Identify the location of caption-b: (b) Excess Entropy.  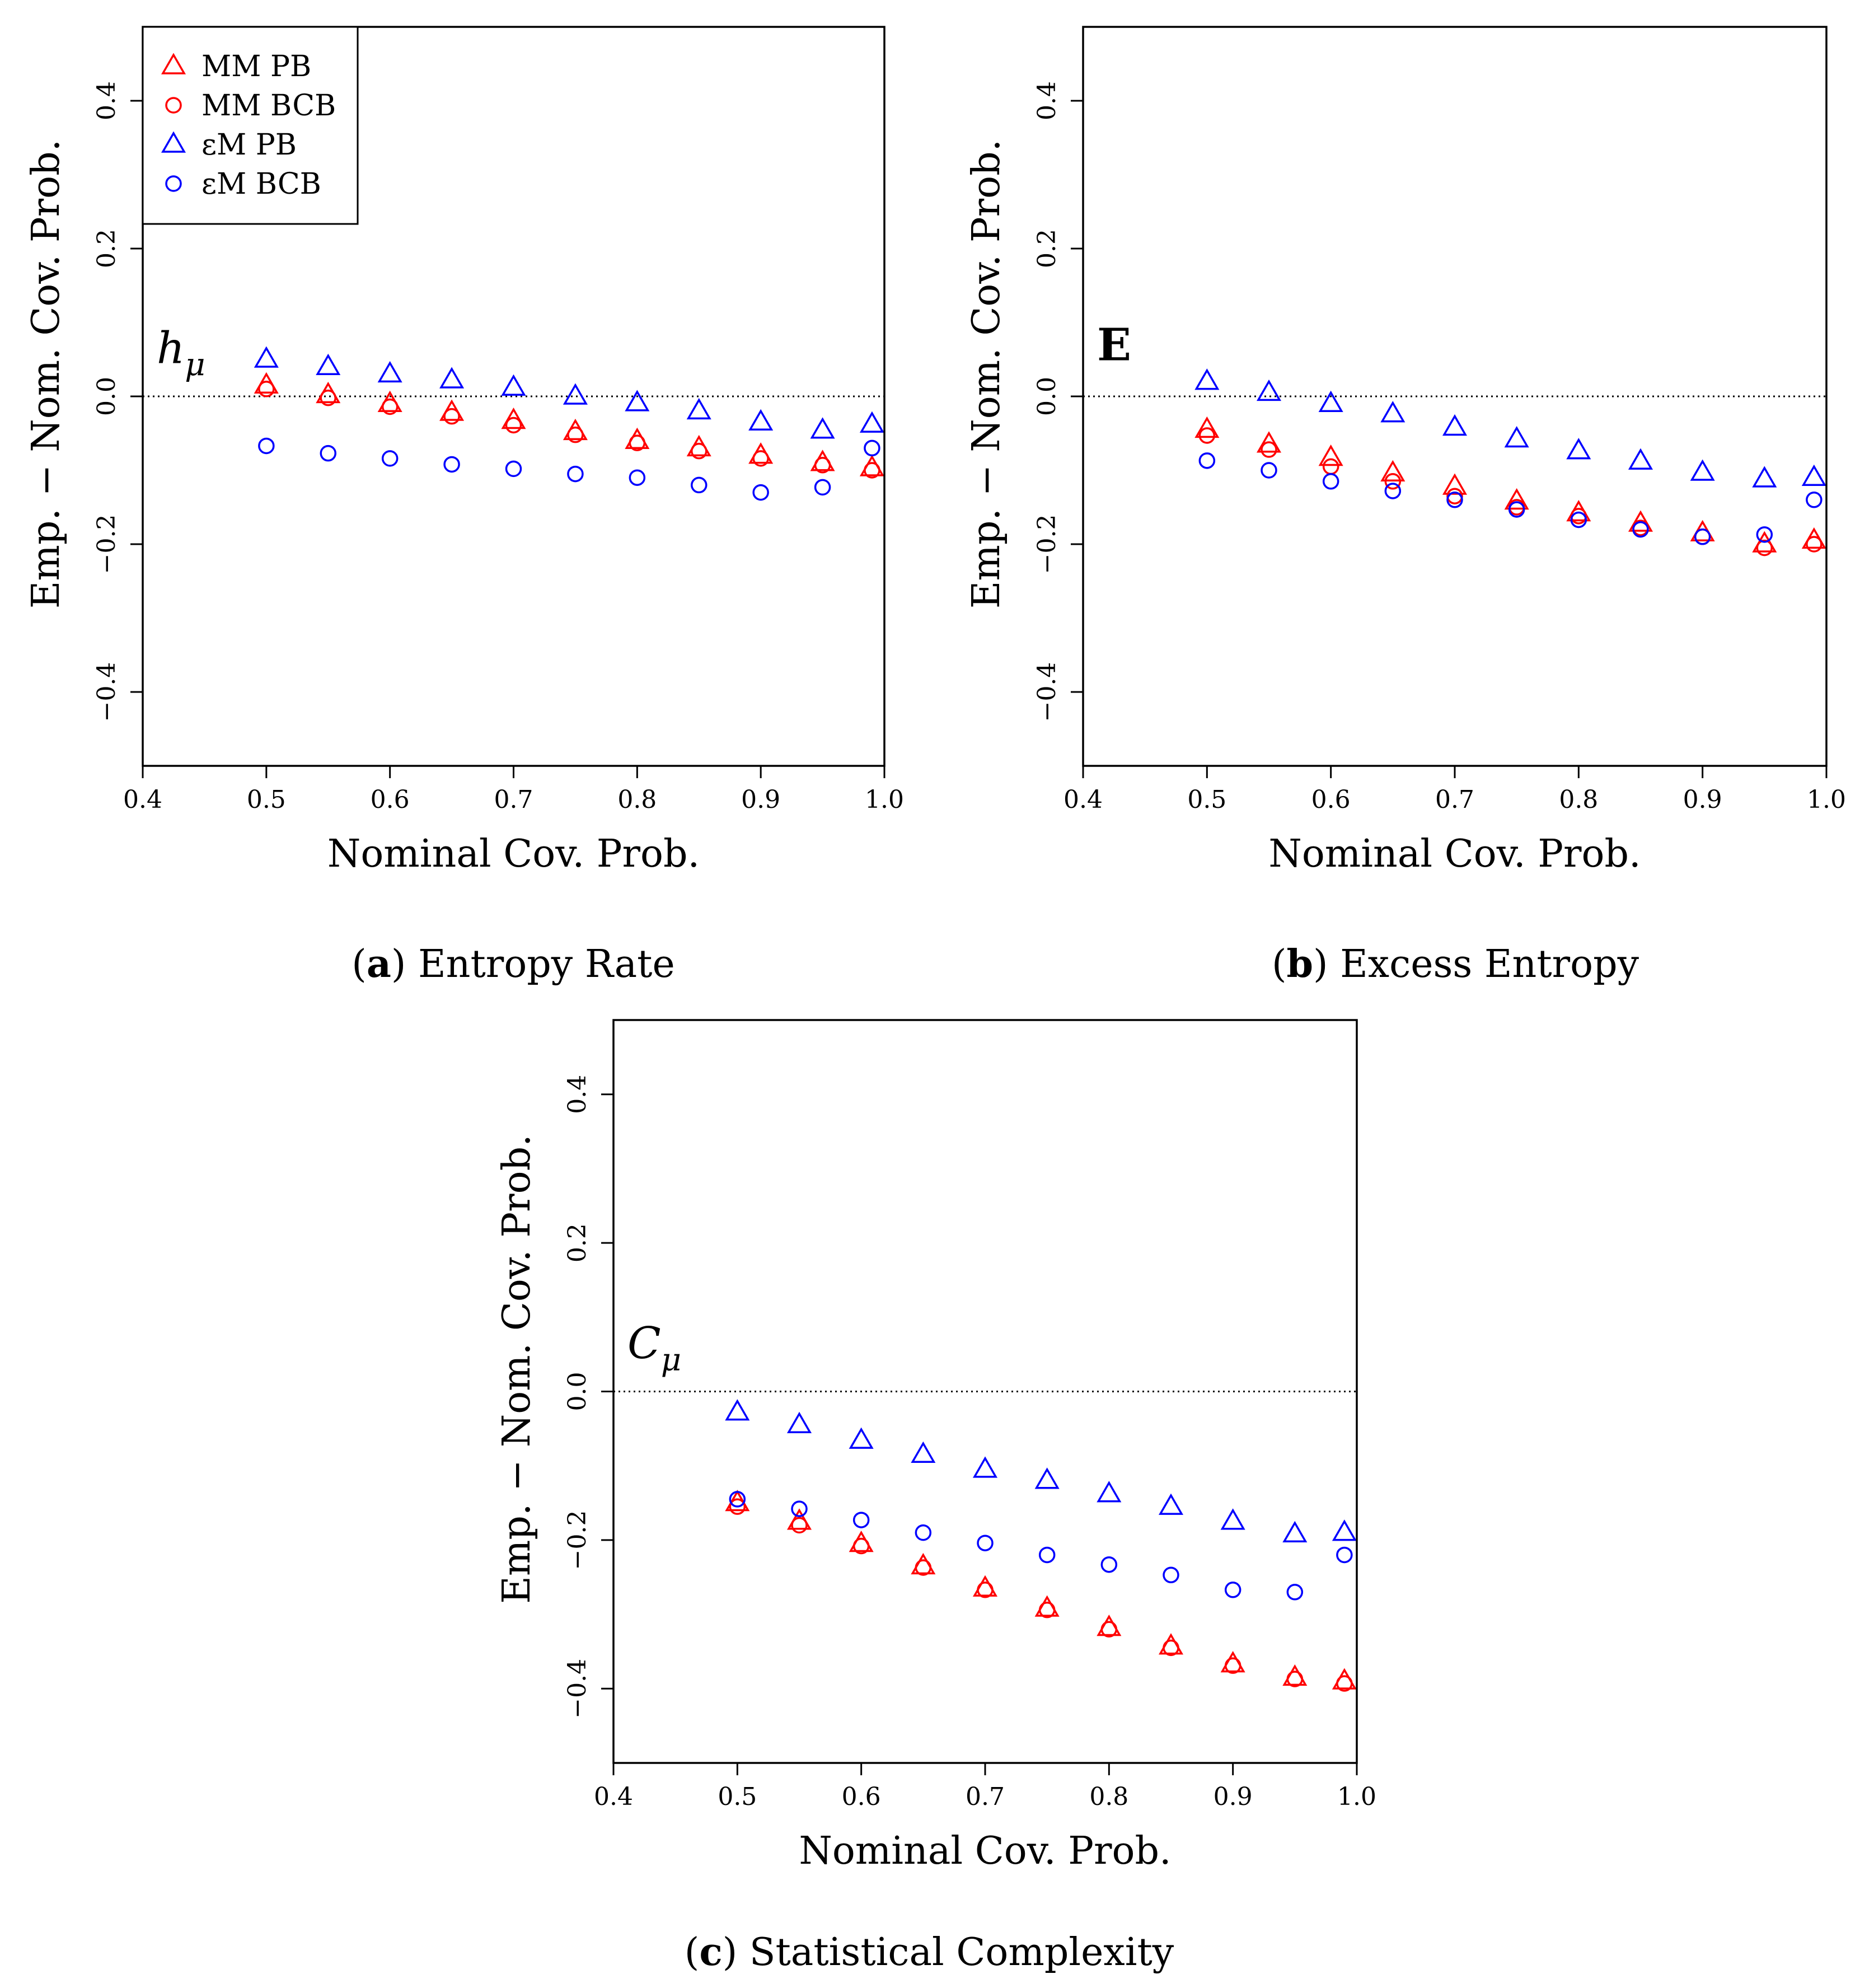
(1456, 964).